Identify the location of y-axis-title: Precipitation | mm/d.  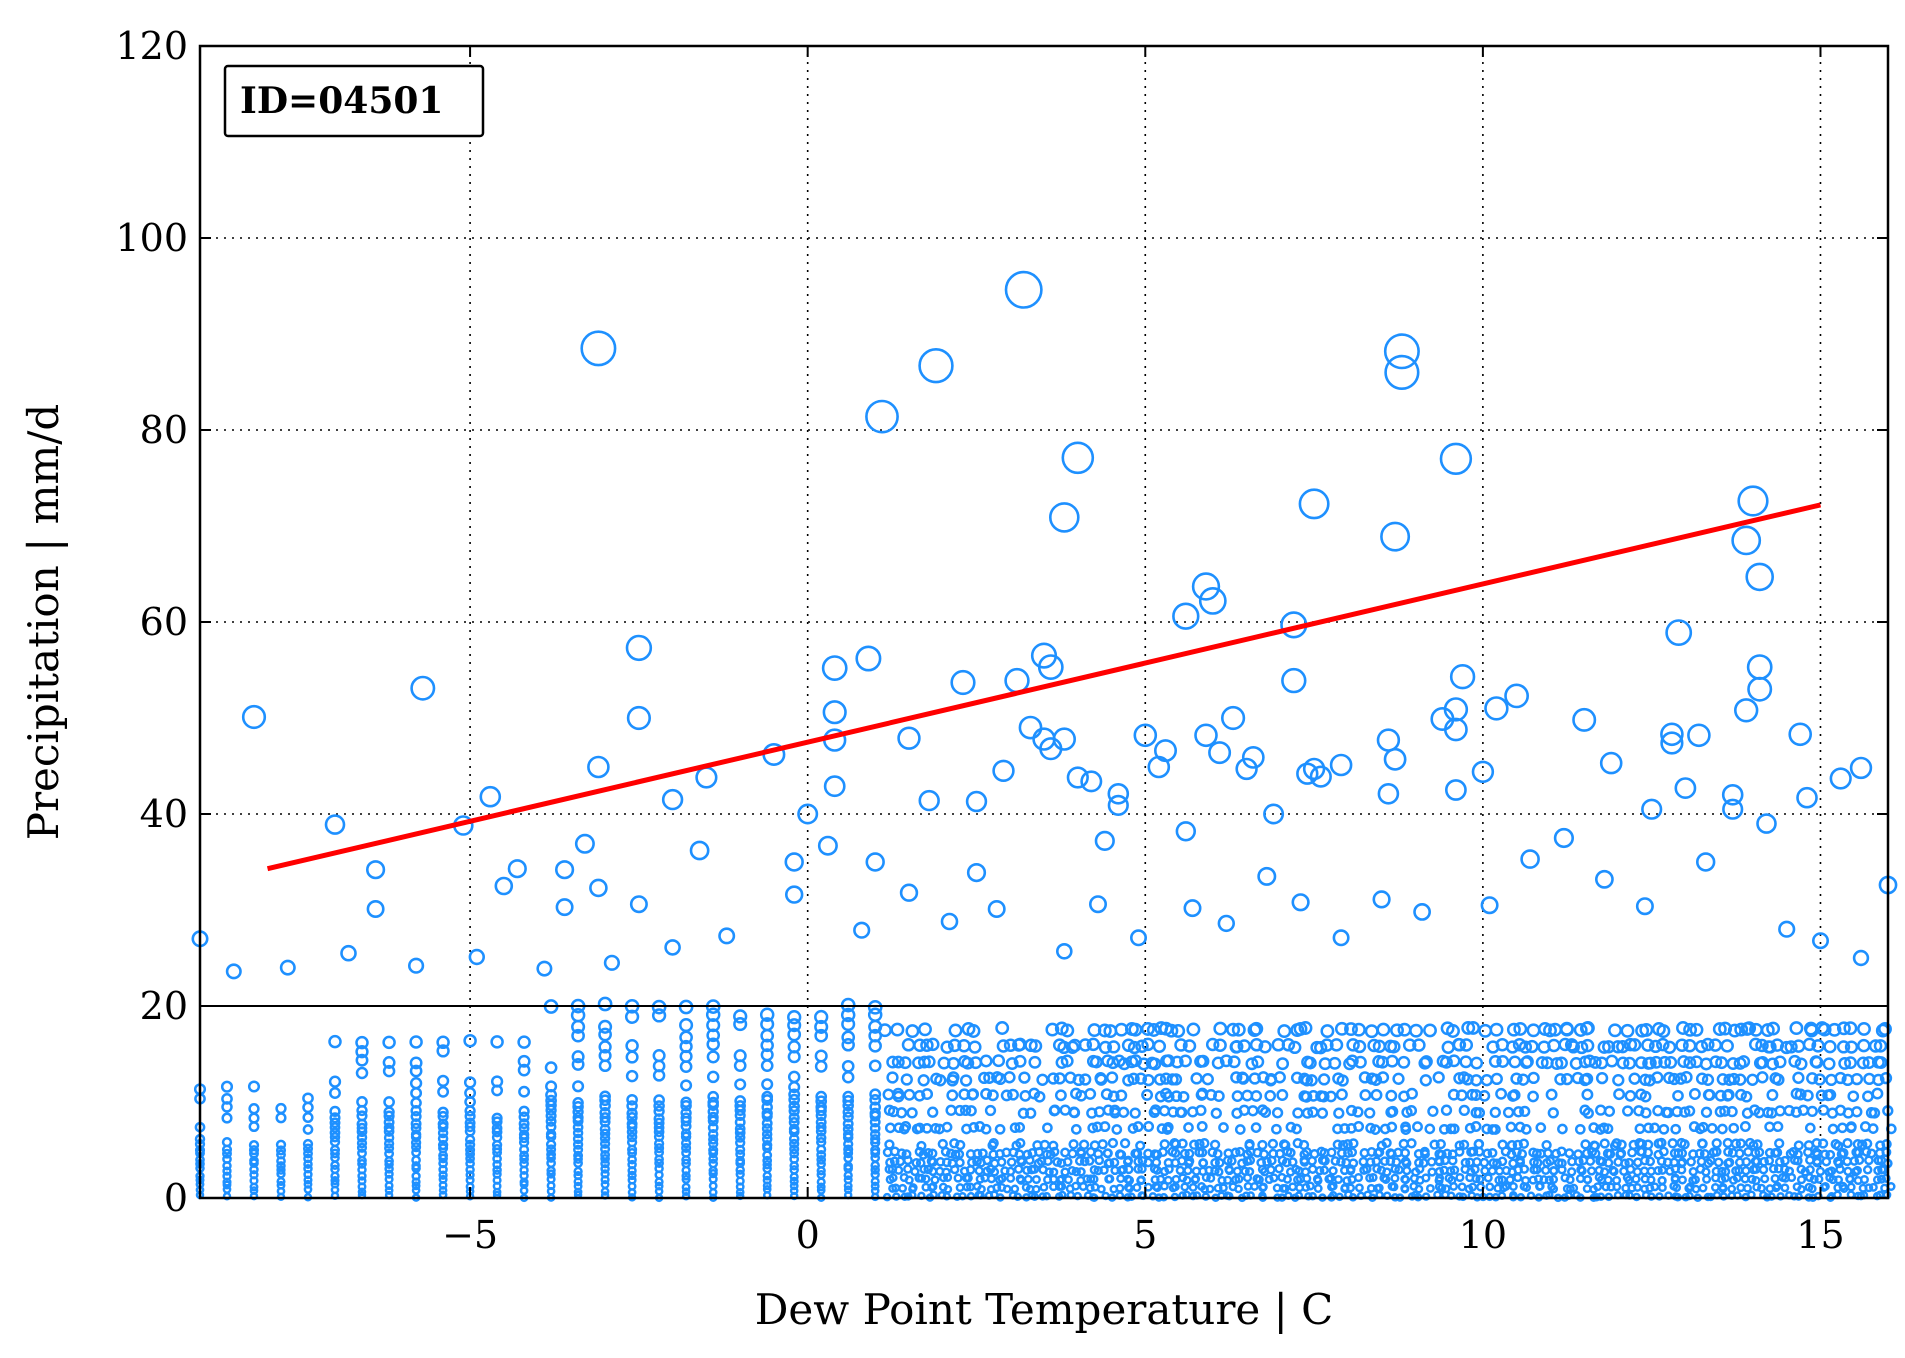
(43, 622).